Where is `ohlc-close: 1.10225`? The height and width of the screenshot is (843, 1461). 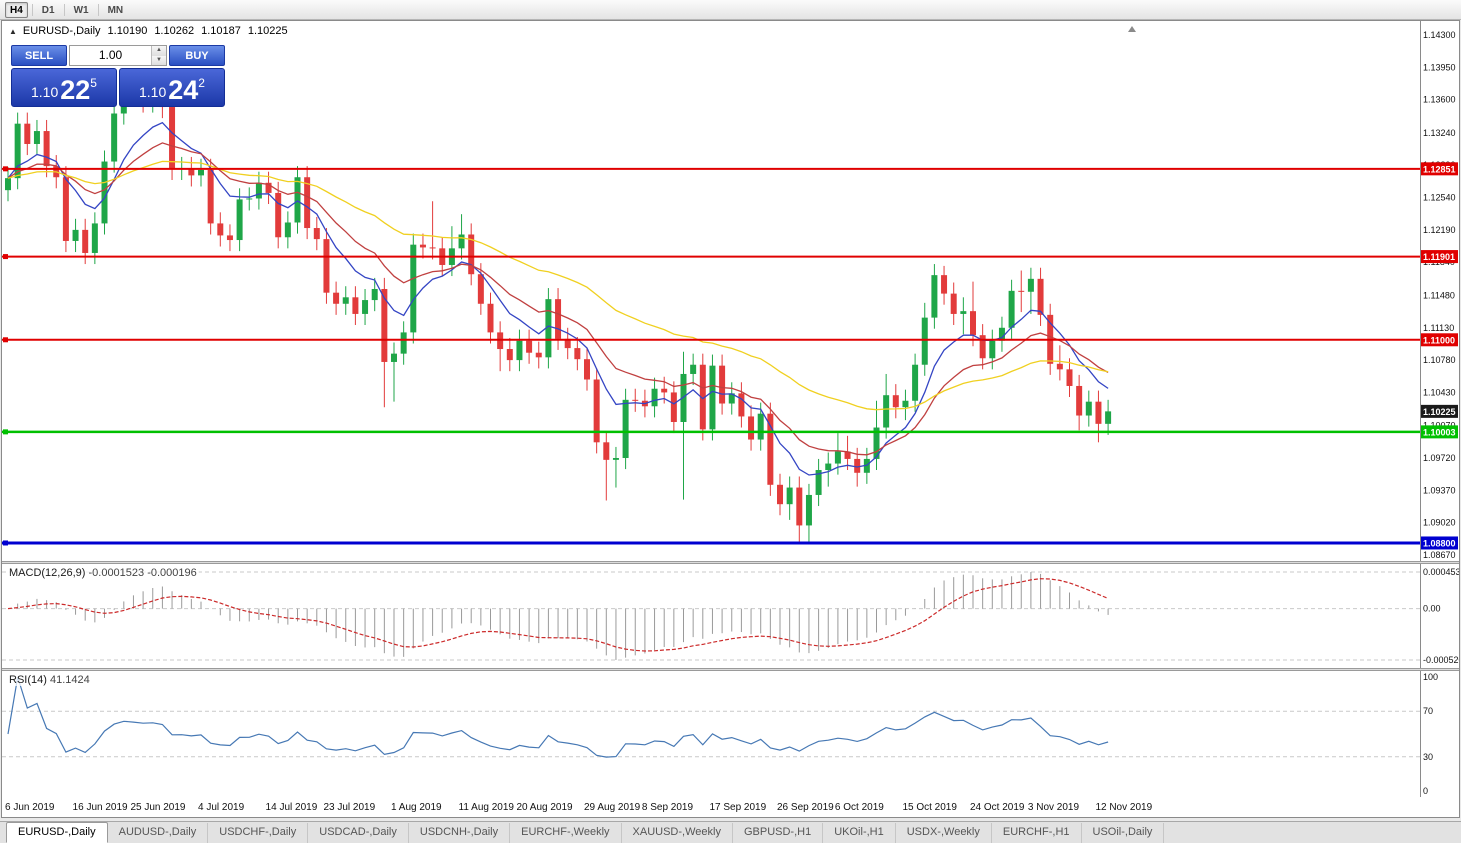
ohlc-close: 1.10225 is located at coordinates (267, 31).